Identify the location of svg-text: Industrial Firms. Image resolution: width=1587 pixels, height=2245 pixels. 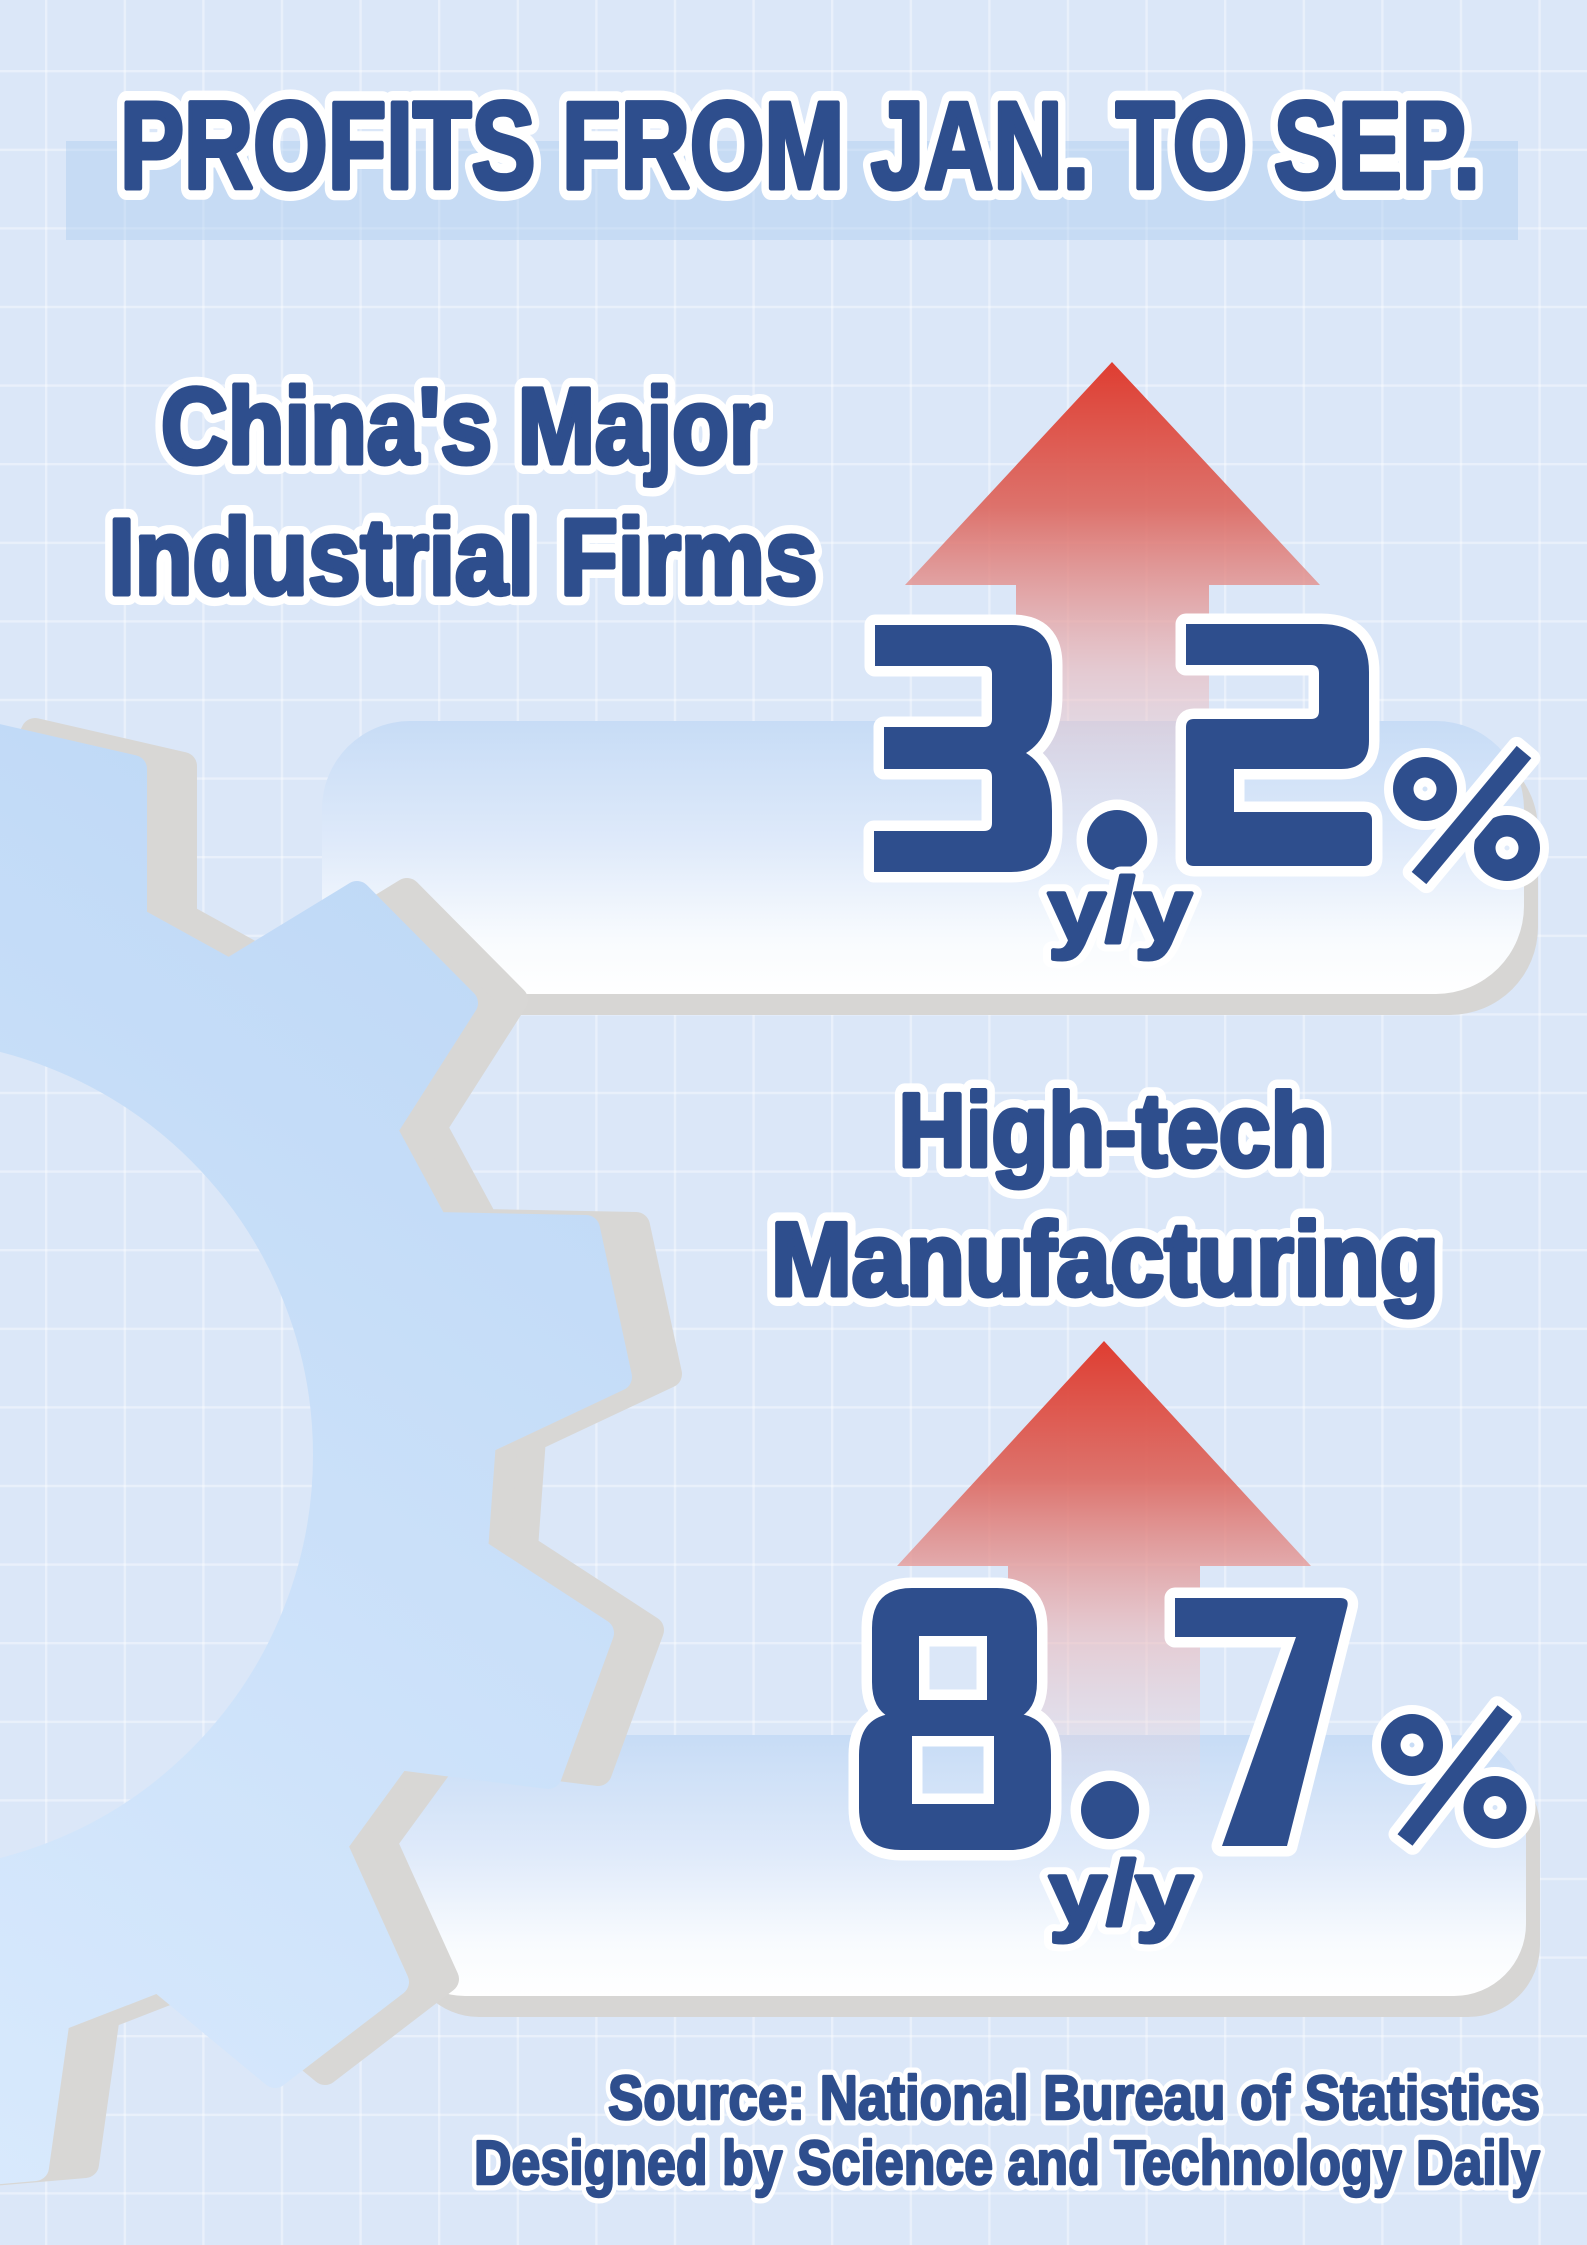
(463, 556).